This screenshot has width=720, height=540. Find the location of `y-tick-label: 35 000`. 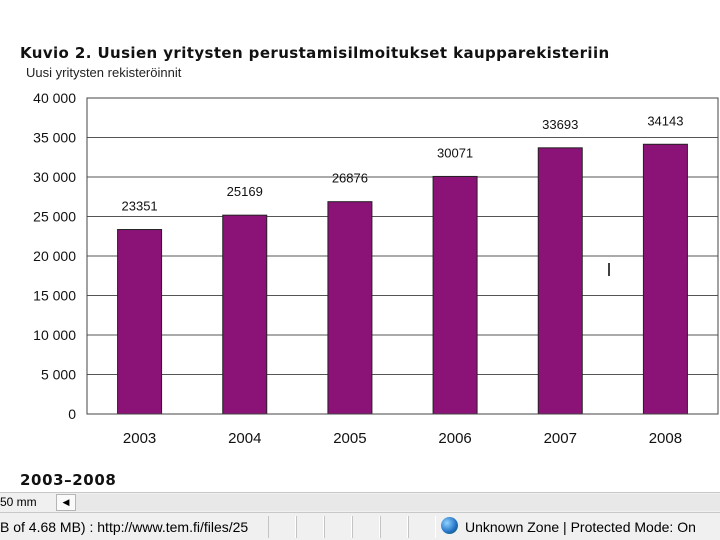

y-tick-label: 35 000 is located at coordinates (54, 138).